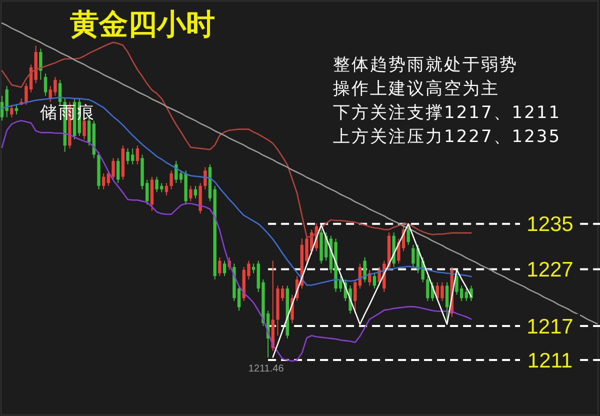 This screenshot has width=600, height=416. What do you see at coordinates (425, 65) in the screenshot?
I see `annotation: 整体趋势雨就处于弱势` at bounding box center [425, 65].